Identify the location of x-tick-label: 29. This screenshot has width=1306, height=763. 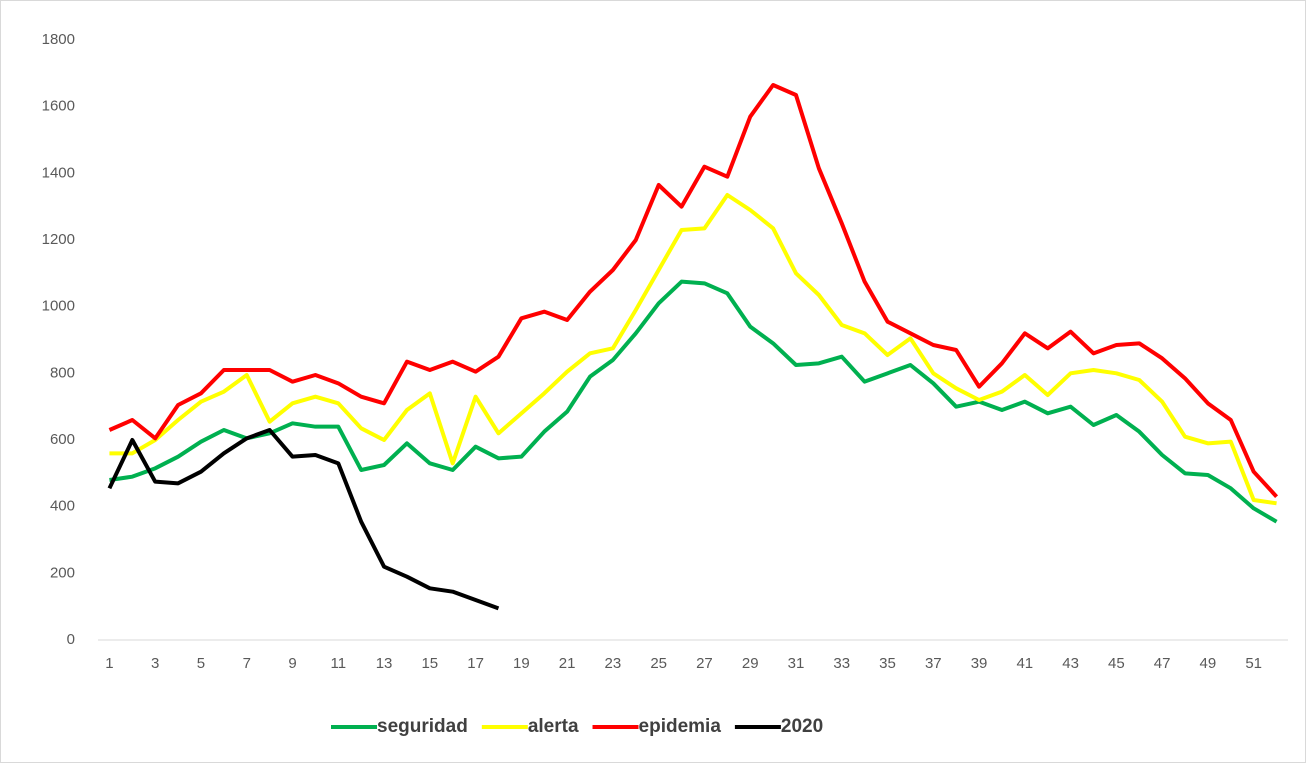
(750, 663).